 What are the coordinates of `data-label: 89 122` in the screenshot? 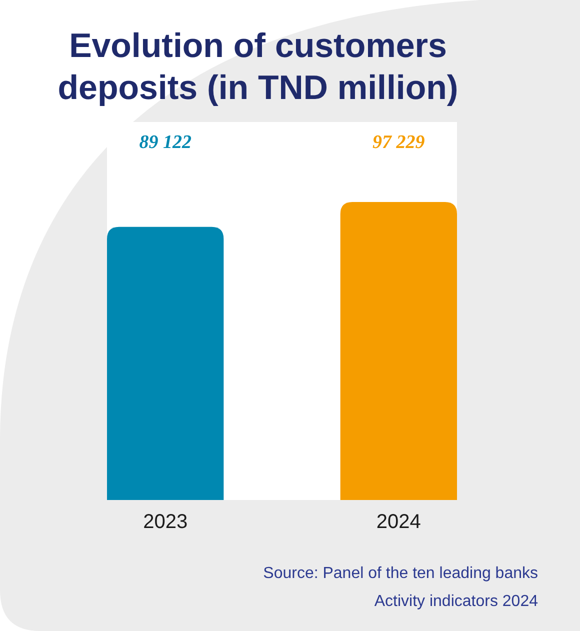 It's located at (165, 142).